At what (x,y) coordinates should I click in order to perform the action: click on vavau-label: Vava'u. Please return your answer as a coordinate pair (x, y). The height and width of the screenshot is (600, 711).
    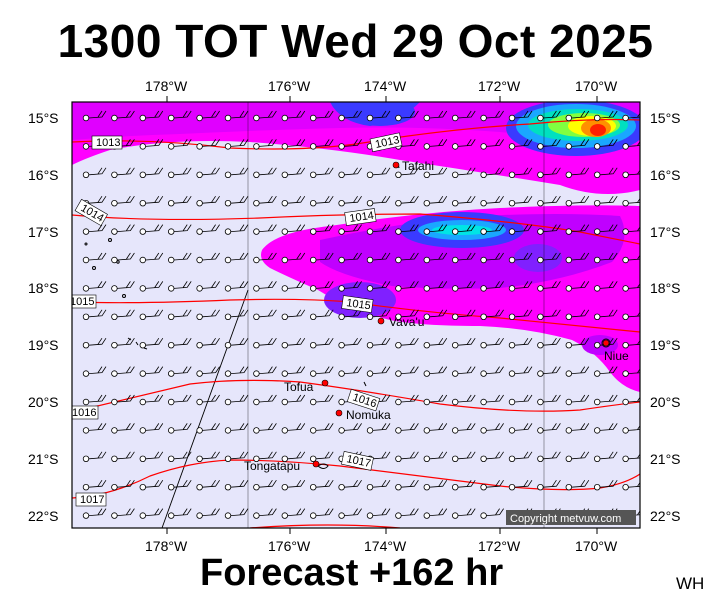
    Looking at the image, I should click on (406, 322).